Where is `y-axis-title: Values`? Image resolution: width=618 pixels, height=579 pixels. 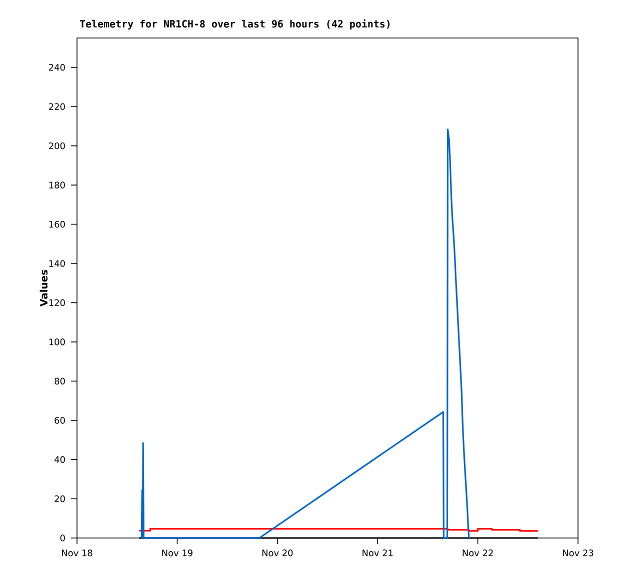 y-axis-title: Values is located at coordinates (44, 288).